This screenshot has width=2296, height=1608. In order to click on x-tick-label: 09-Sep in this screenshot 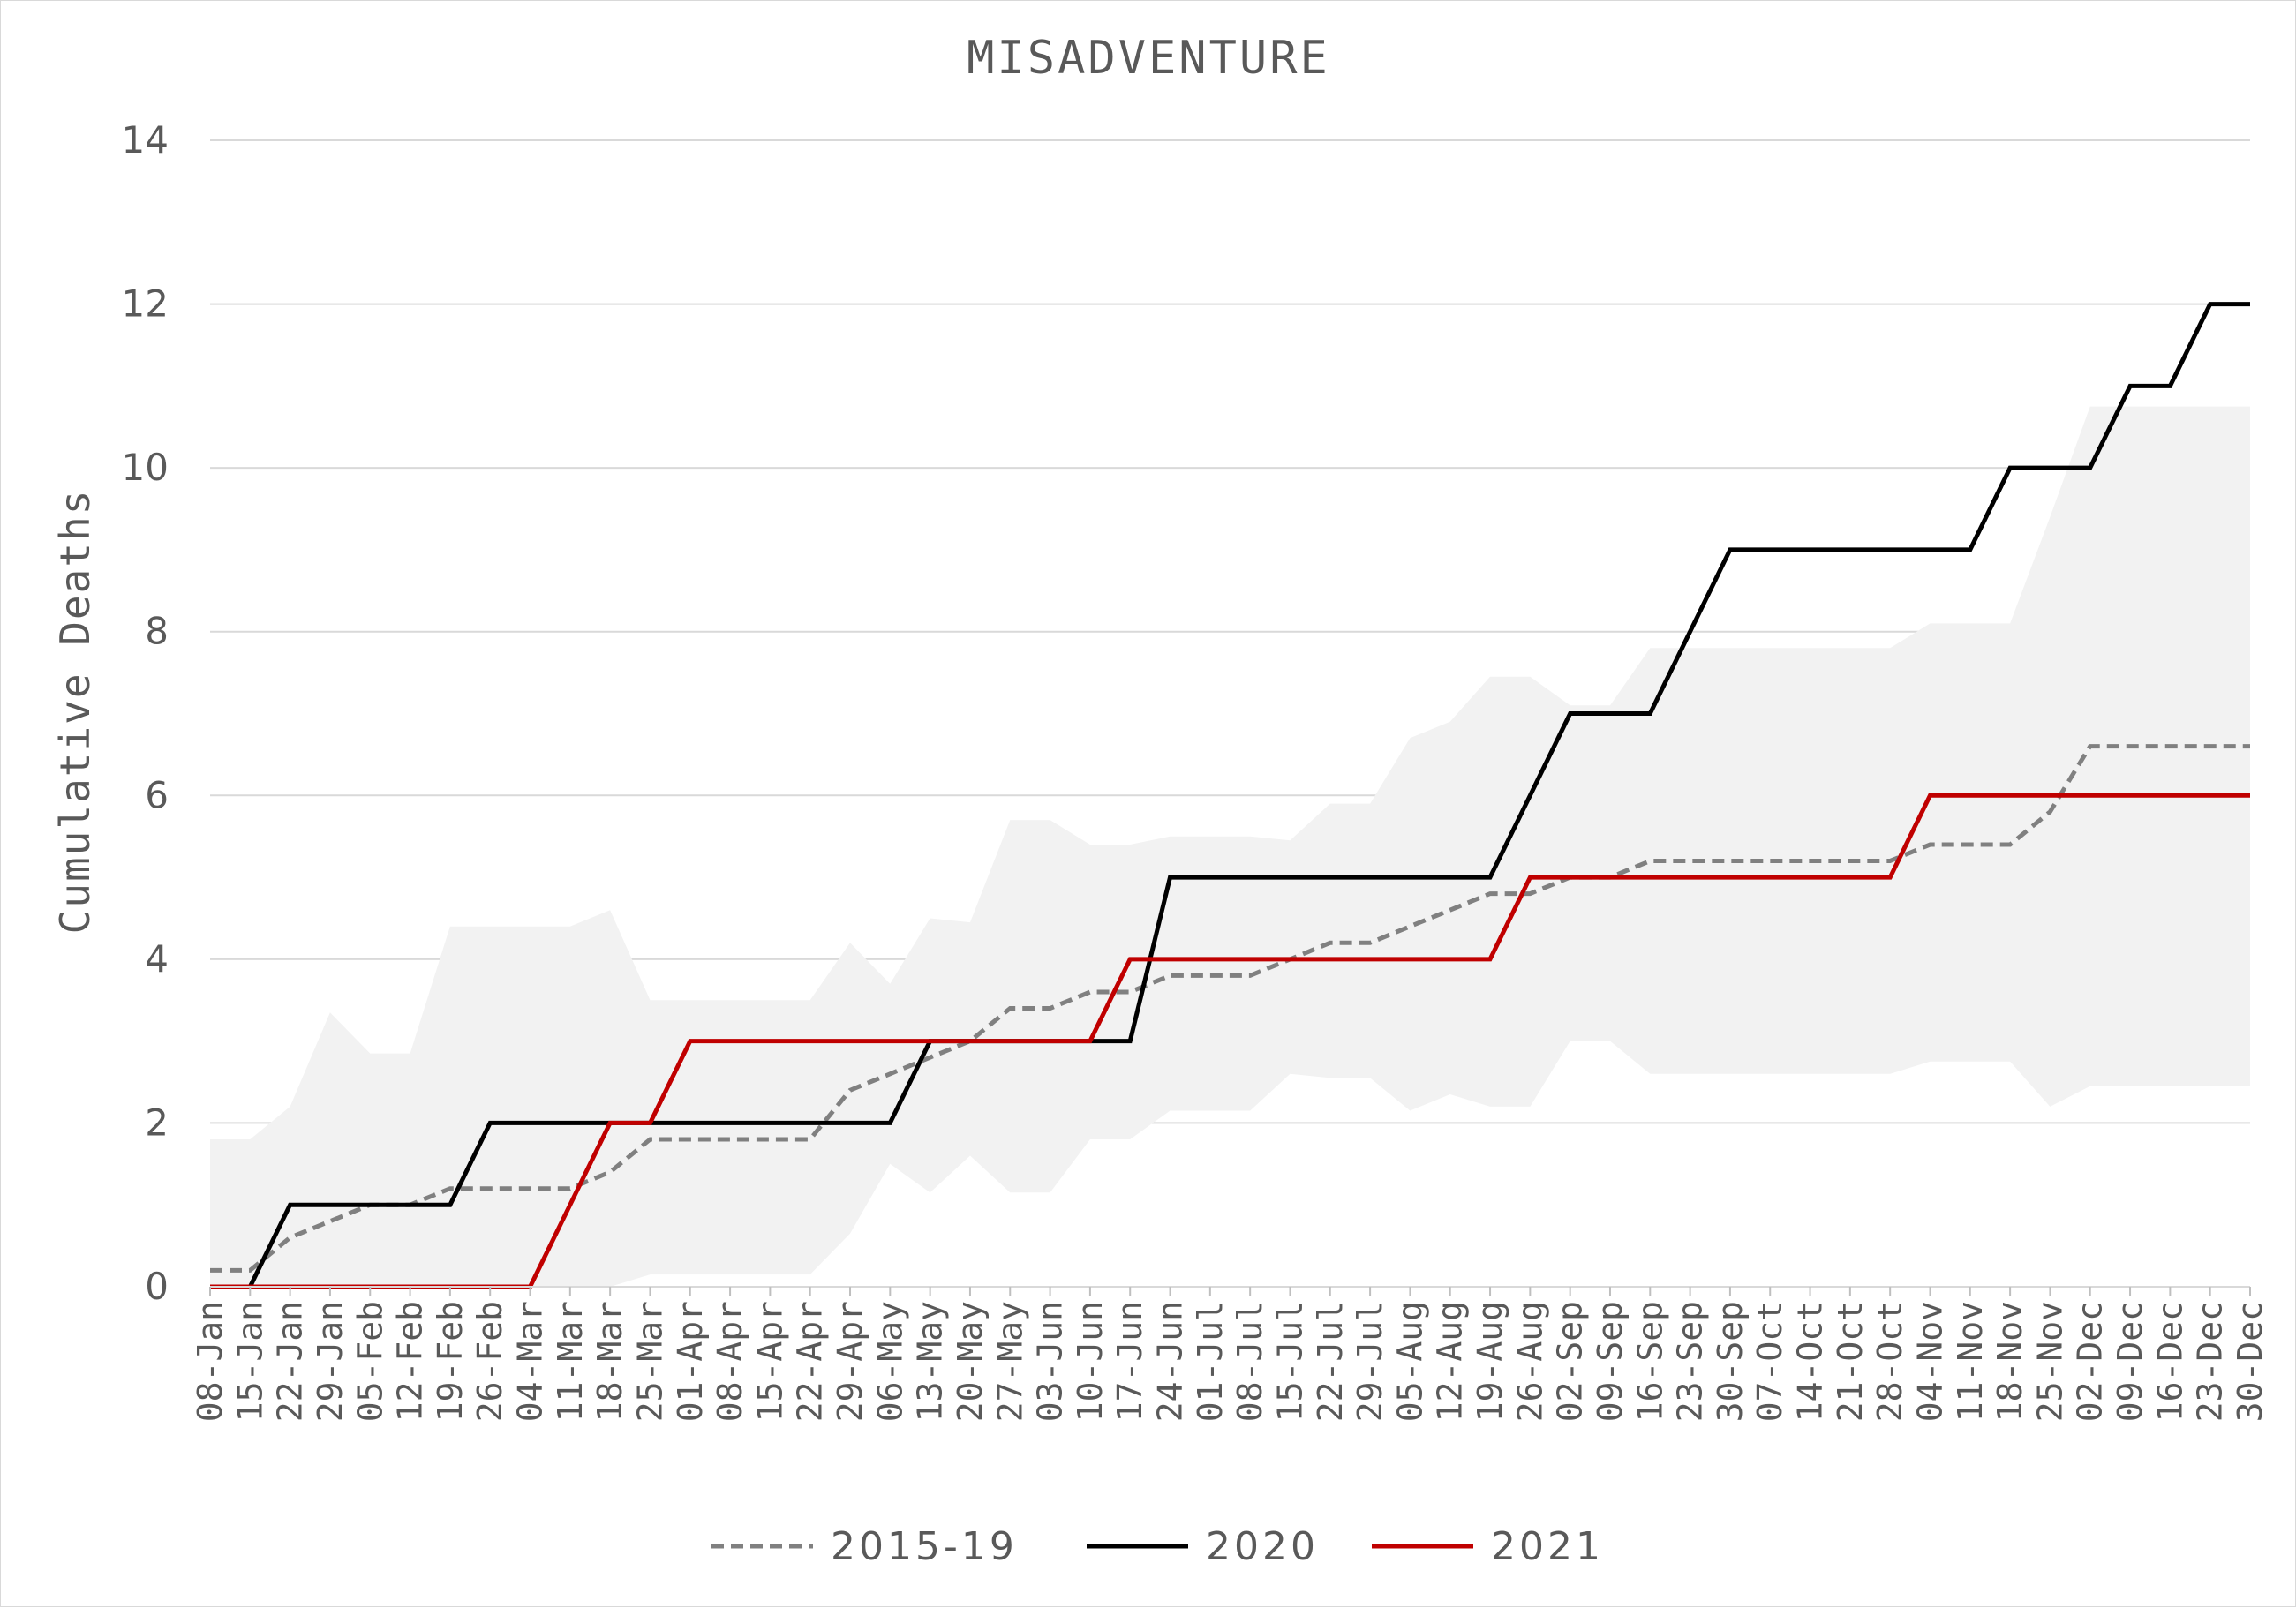, I will do `click(1611, 1361)`.